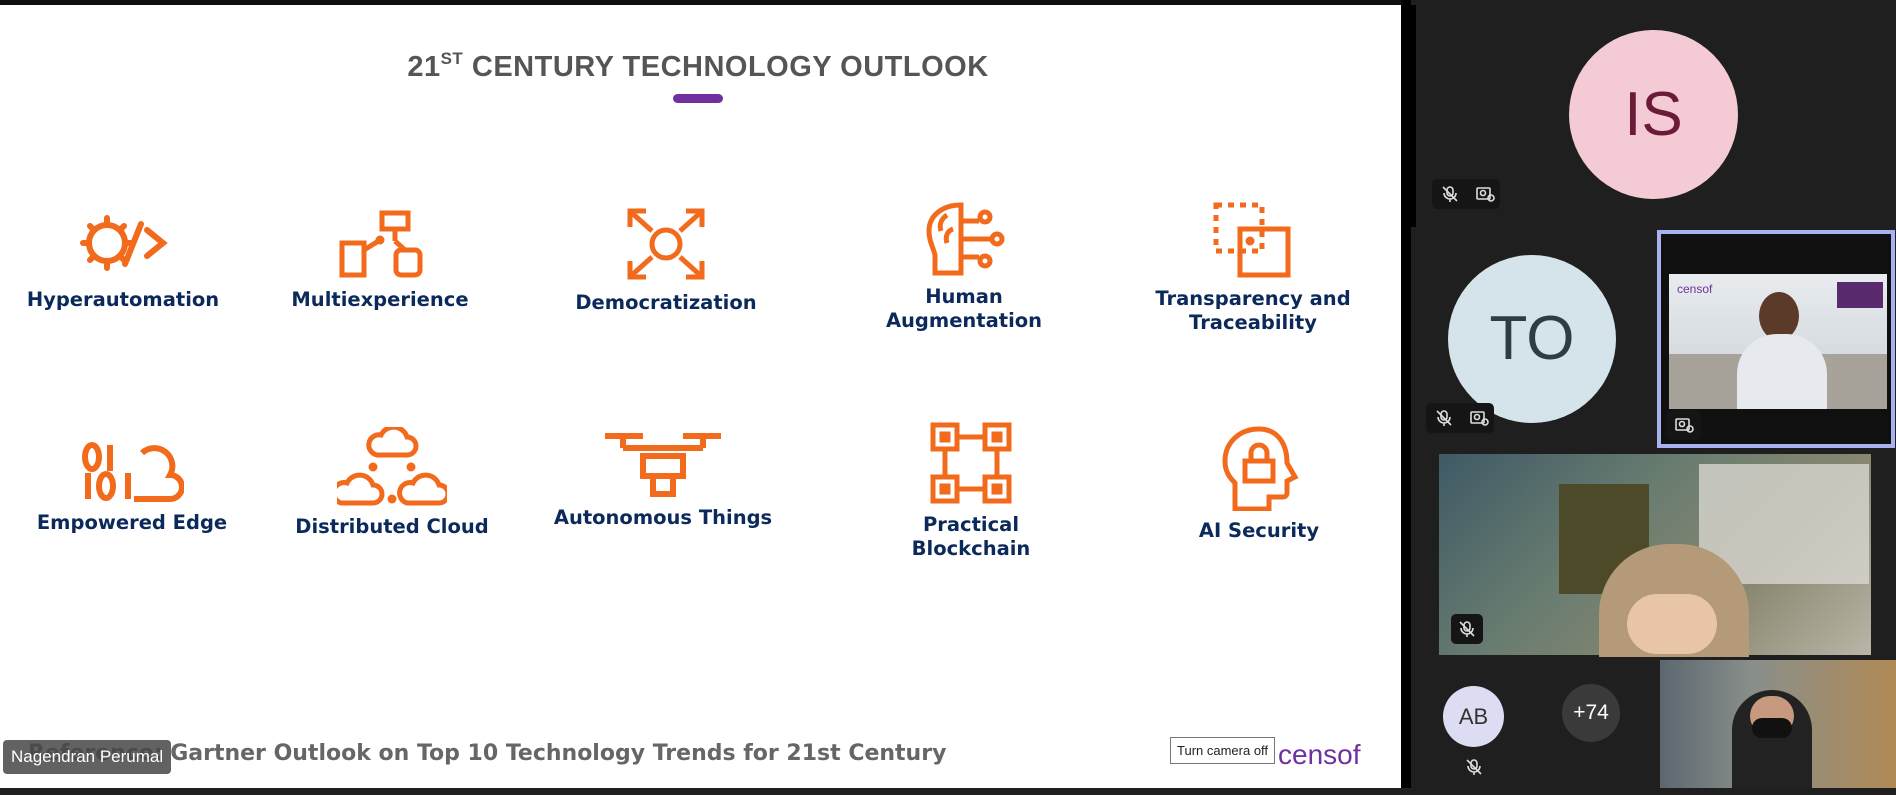  What do you see at coordinates (1252, 240) in the screenshot?
I see `transparency-icon` at bounding box center [1252, 240].